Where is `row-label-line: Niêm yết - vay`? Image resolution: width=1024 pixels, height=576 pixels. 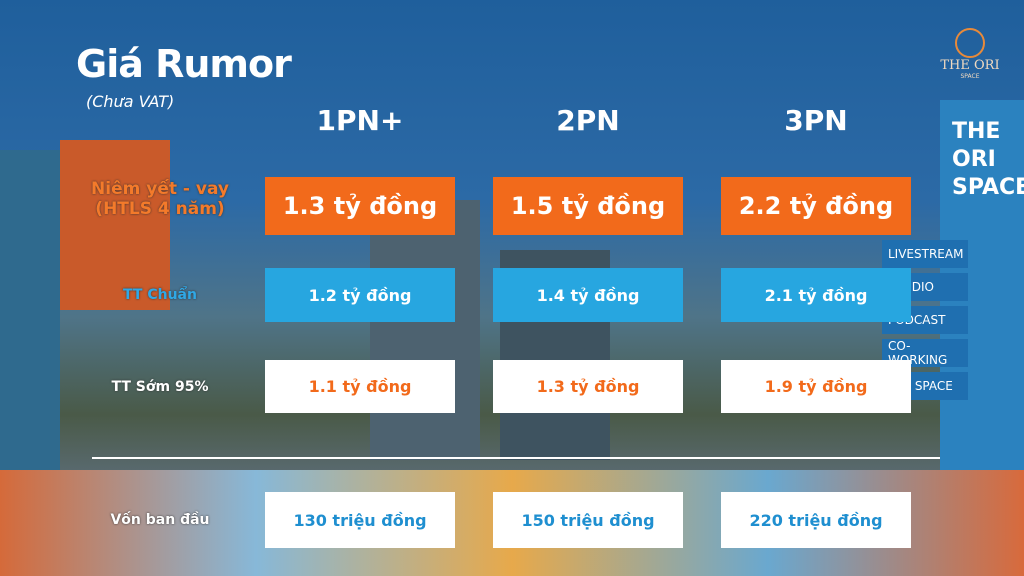
row-label-line: Niêm yết - vay is located at coordinates (160, 189).